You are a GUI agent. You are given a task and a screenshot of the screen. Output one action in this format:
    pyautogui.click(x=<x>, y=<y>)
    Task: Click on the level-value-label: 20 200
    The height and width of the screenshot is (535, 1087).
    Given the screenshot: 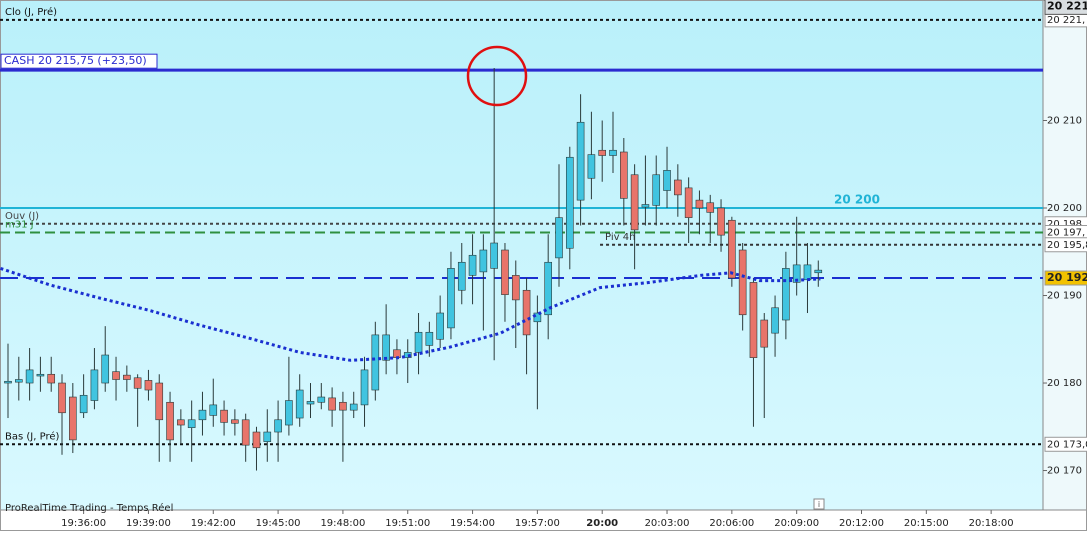 What is the action you would take?
    pyautogui.click(x=857, y=200)
    